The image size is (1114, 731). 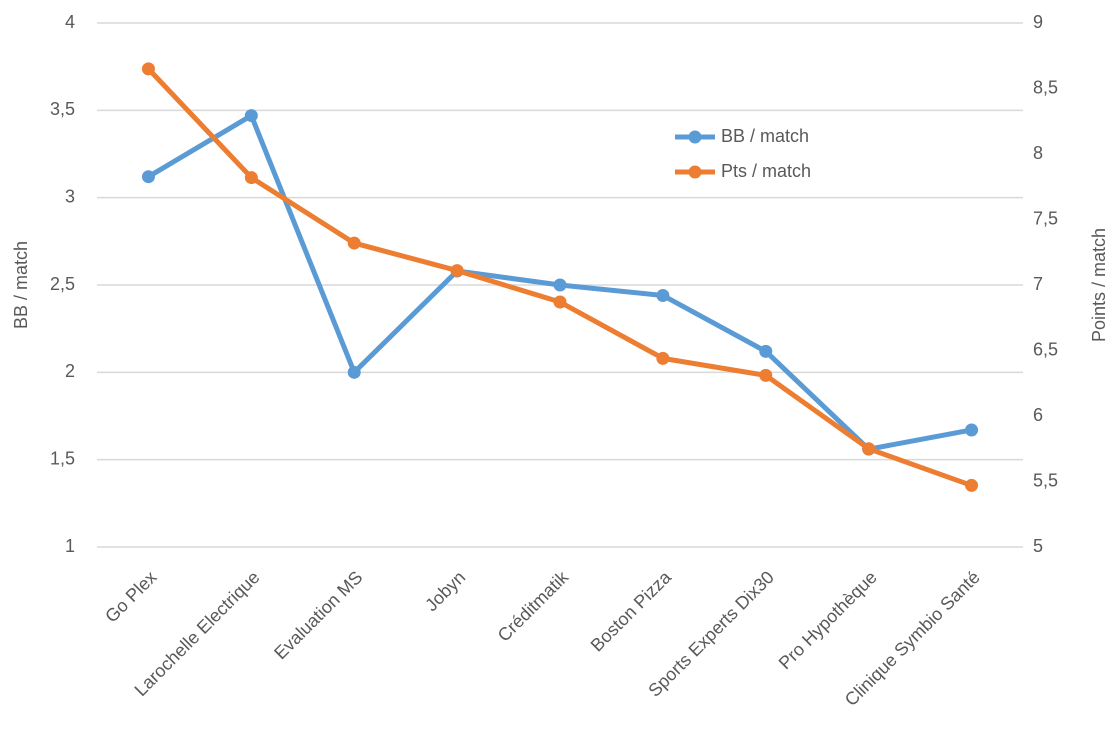 What do you see at coordinates (62, 284) in the screenshot?
I see `y-tick-label: 2,5` at bounding box center [62, 284].